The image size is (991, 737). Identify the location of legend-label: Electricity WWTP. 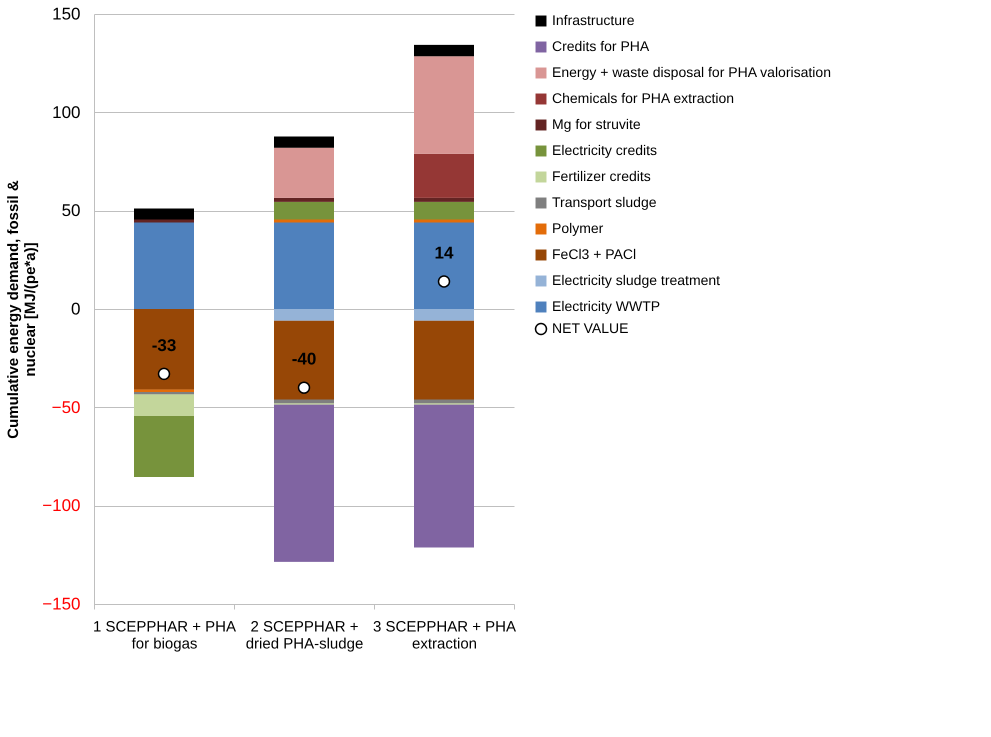
(606, 306).